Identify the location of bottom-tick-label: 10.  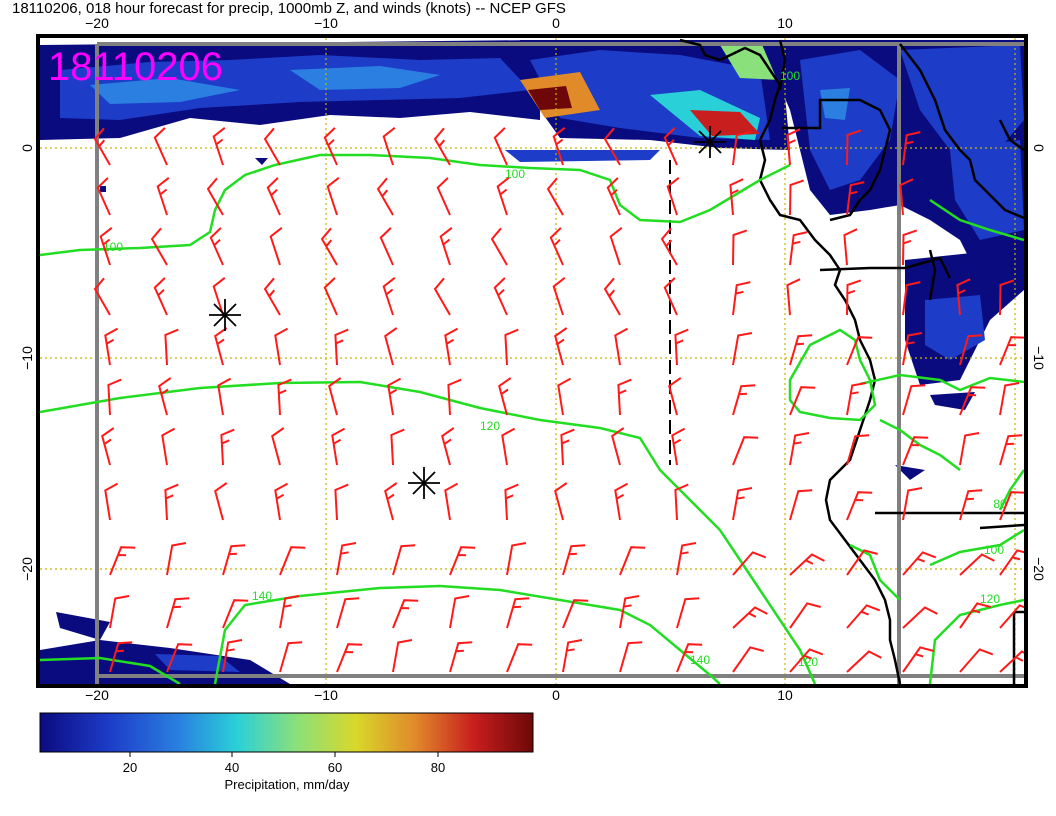
(785, 695).